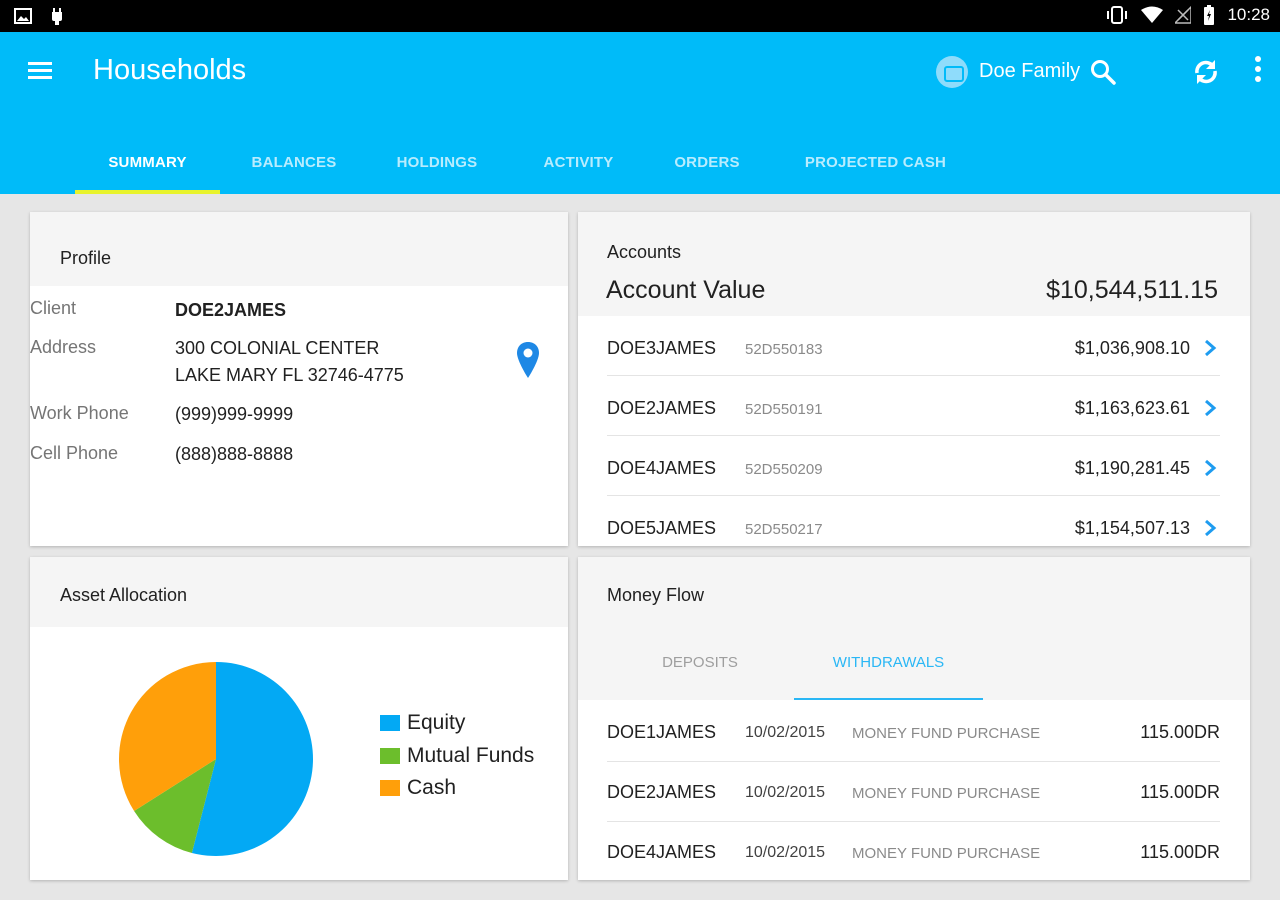 Image resolution: width=1280 pixels, height=900 pixels. Describe the element at coordinates (1117, 15) in the screenshot. I see `vibrate-icon` at that location.